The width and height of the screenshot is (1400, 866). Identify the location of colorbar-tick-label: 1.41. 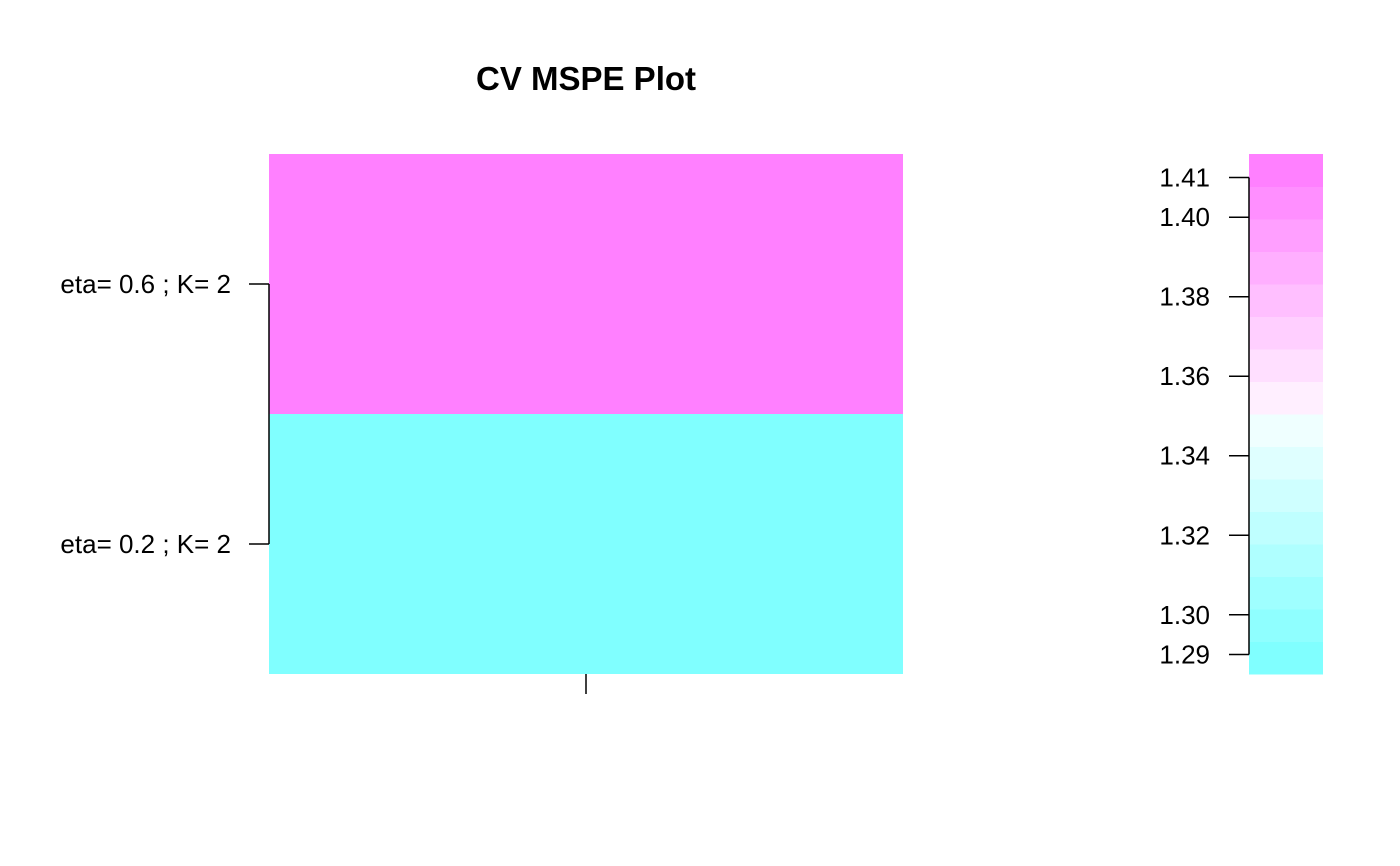
(1184, 177).